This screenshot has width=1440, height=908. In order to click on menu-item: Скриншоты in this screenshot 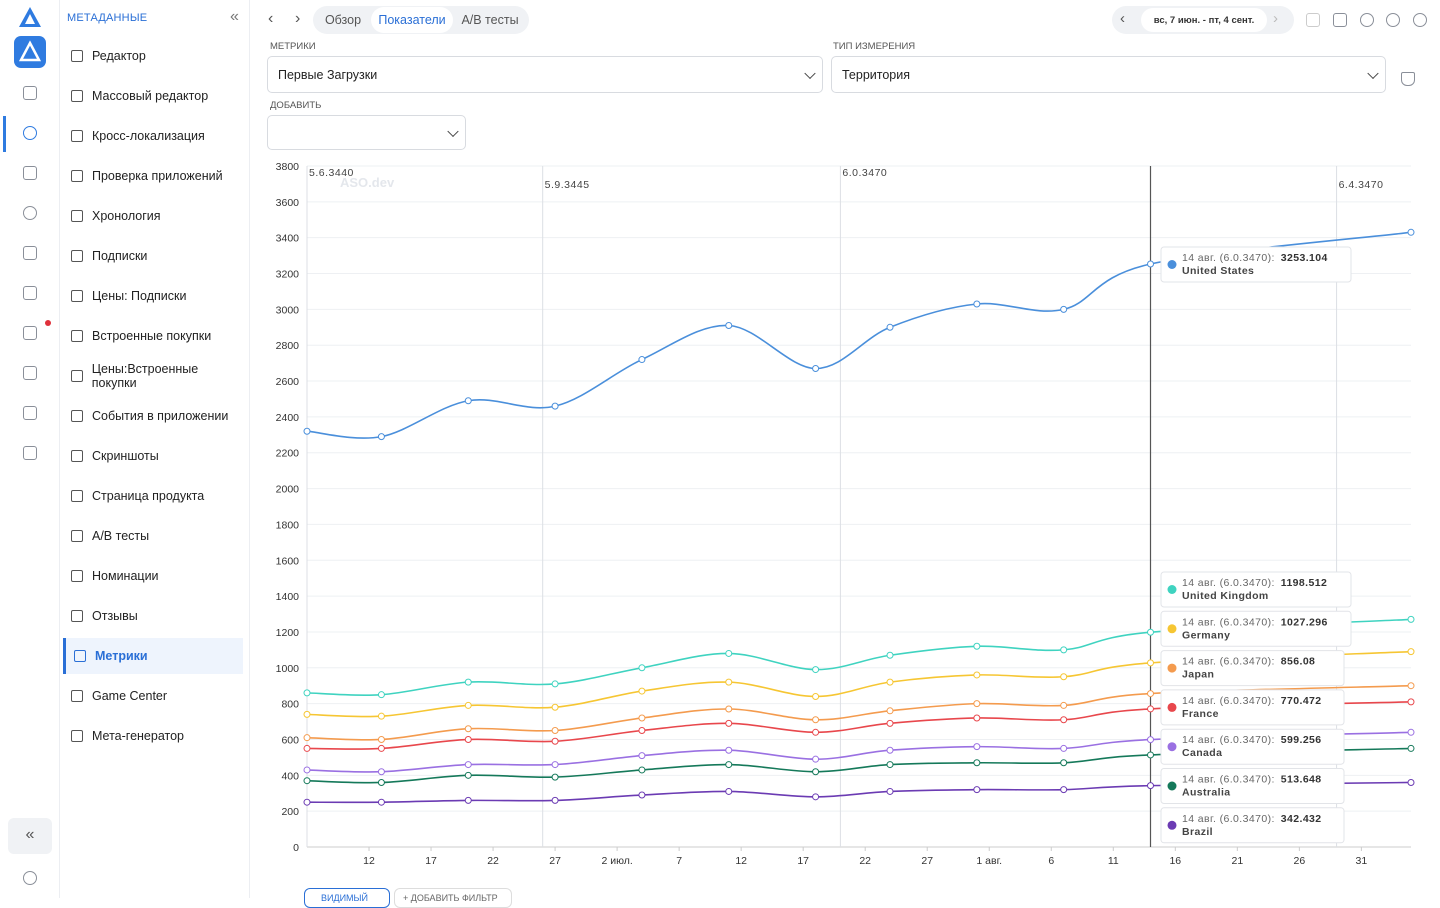, I will do `click(153, 456)`.